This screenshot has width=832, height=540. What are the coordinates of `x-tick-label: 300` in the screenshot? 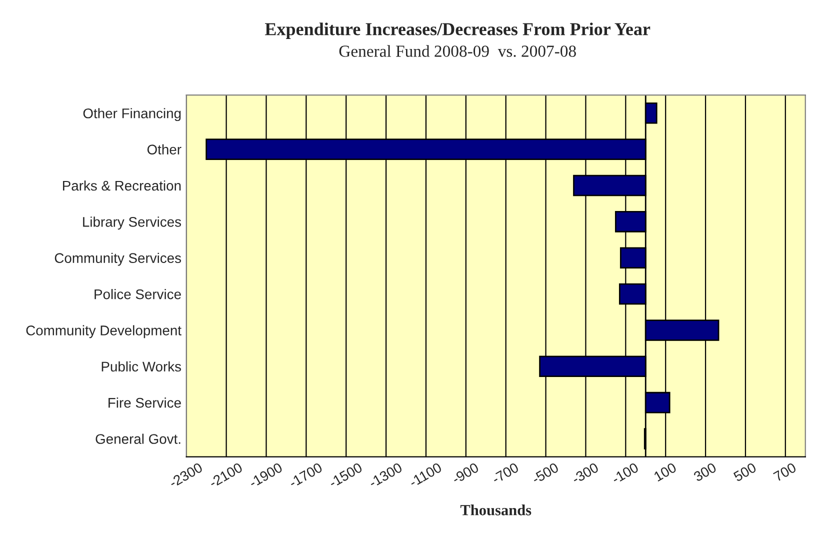 It's located at (704, 472).